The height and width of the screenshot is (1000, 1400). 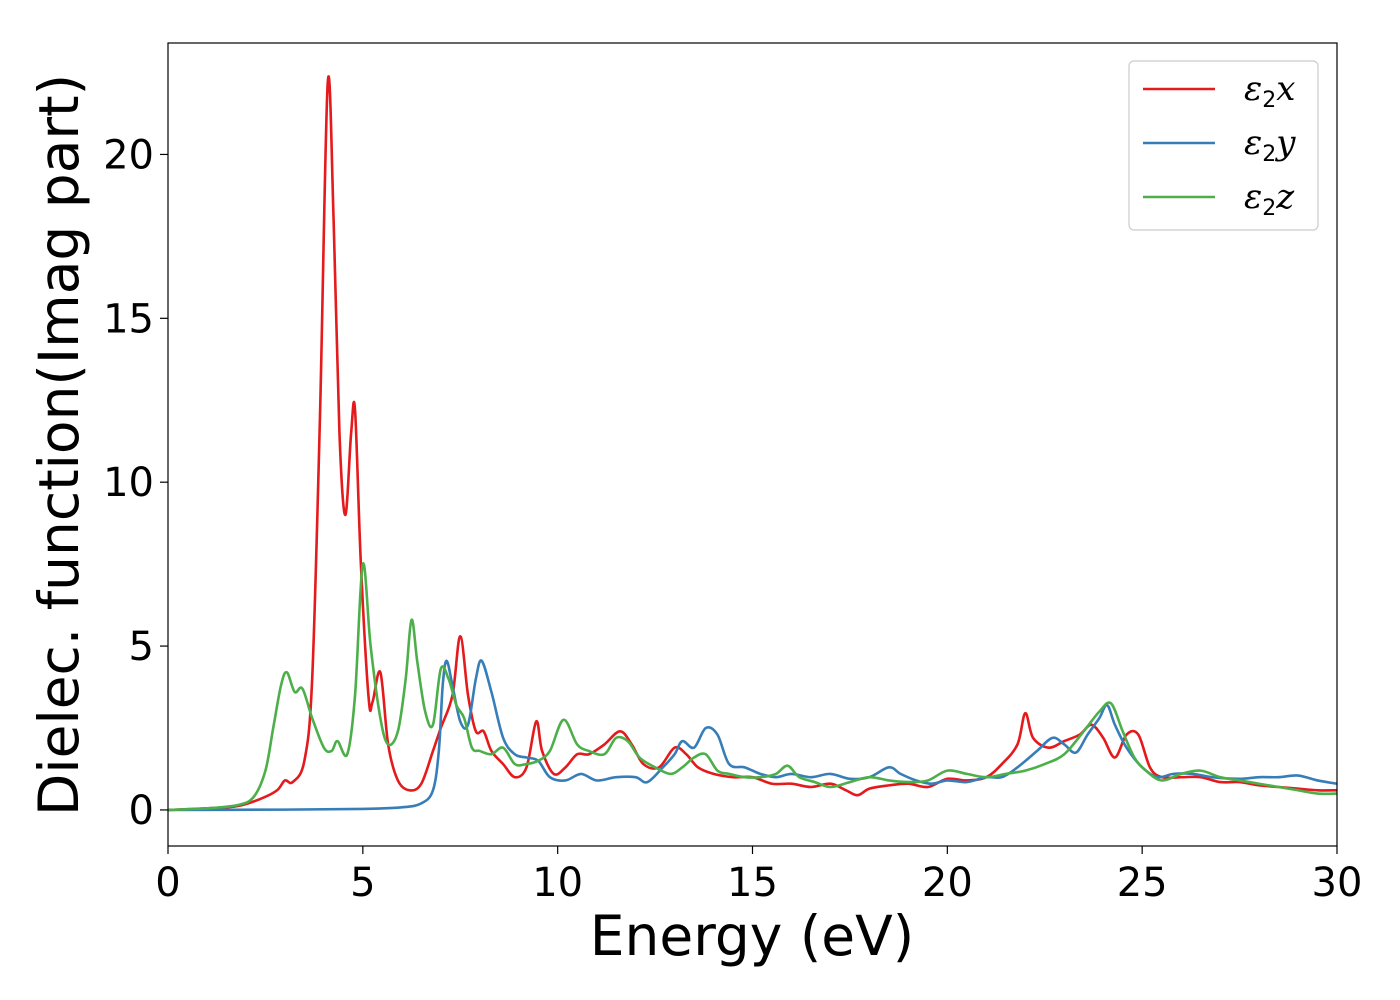 I want to click on legend-frame, so click(x=1223, y=145).